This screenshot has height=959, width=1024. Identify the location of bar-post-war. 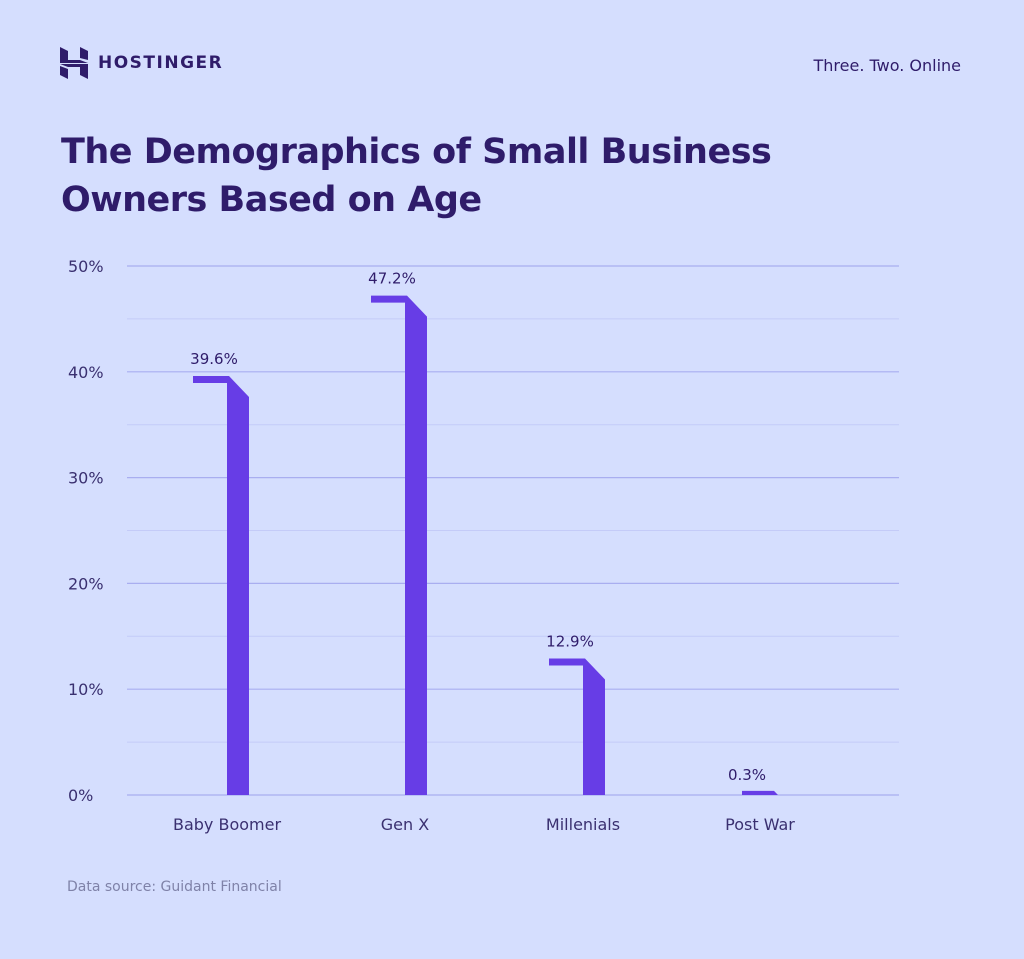
(760, 792).